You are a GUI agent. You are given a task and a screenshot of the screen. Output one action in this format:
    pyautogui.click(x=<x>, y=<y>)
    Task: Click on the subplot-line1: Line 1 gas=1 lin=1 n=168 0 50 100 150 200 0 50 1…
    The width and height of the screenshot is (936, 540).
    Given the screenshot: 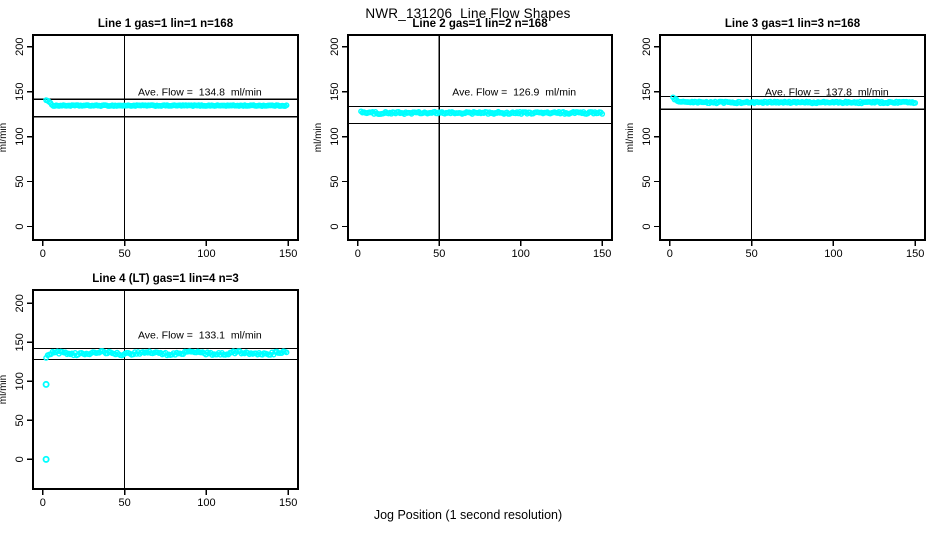 What is the action you would take?
    pyautogui.click(x=149, y=139)
    